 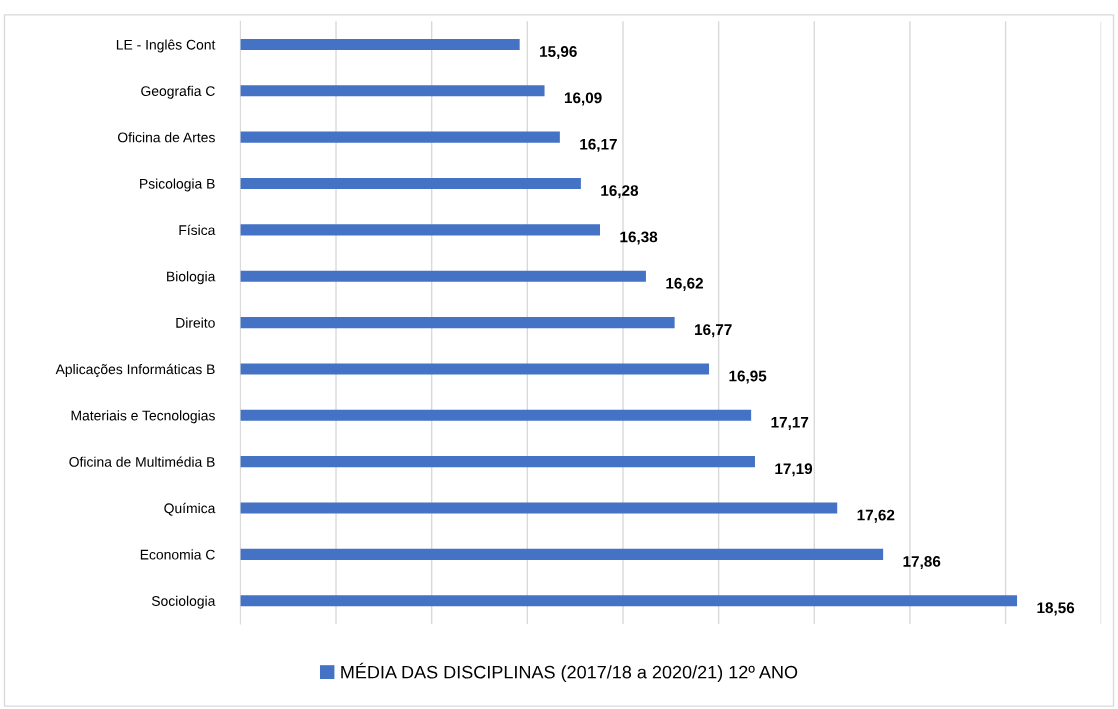 I want to click on y-tick-label: Materiais e Tecnologias, so click(x=143, y=417).